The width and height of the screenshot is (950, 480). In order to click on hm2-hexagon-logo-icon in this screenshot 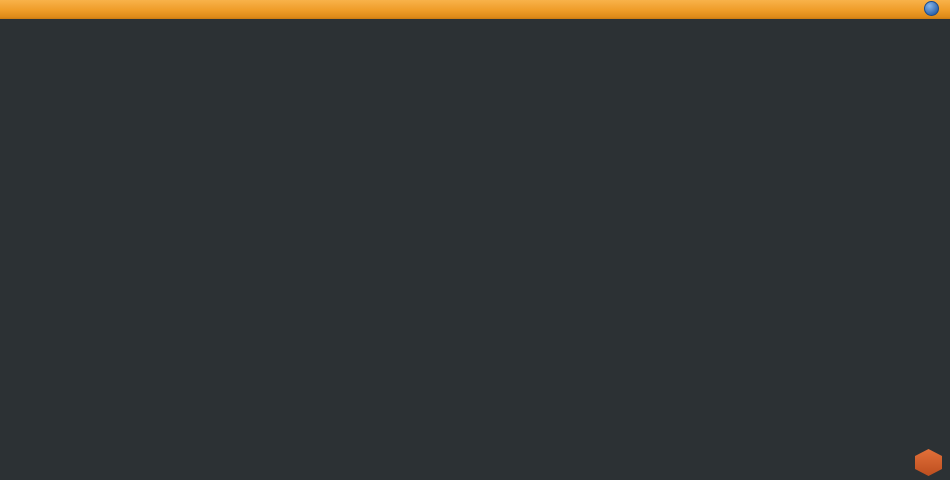, I will do `click(928, 462)`.